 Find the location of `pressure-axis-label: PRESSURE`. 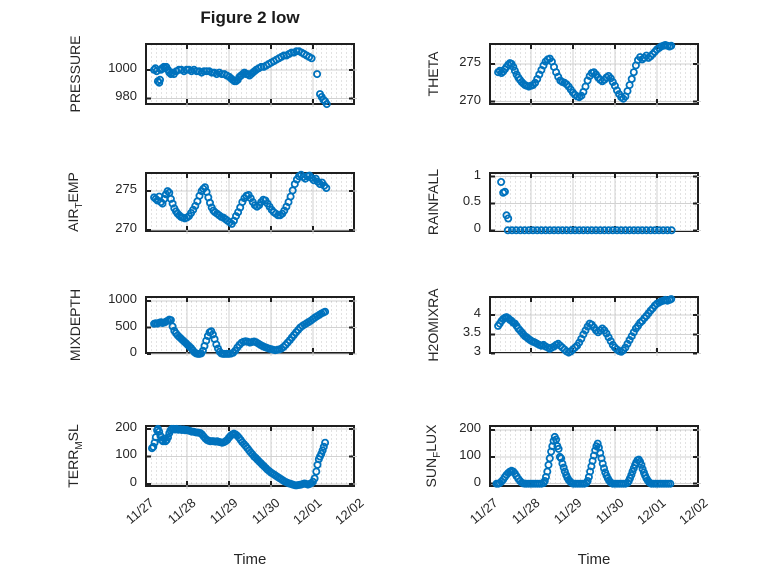

pressure-axis-label: PRESSURE is located at coordinates (75, 73).